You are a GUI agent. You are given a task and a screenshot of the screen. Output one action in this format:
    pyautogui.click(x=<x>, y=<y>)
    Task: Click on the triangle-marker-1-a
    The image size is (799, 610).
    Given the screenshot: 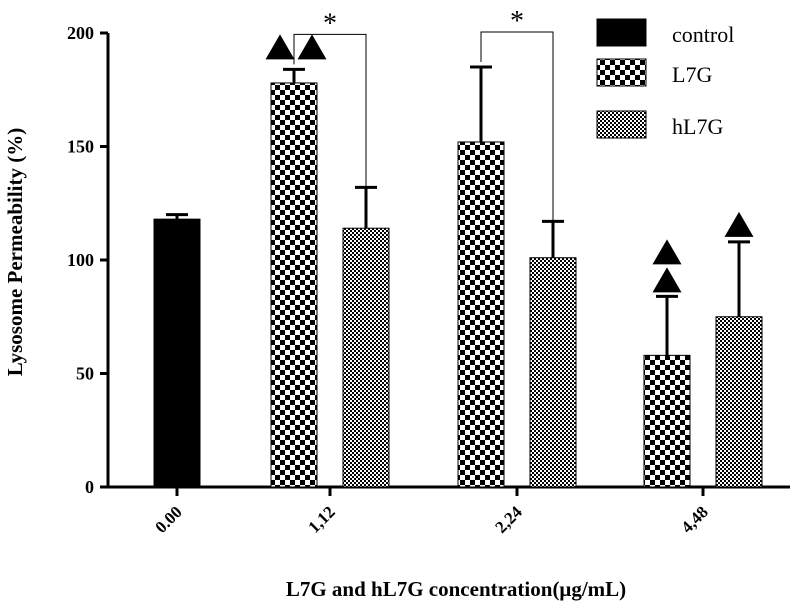 What is the action you would take?
    pyautogui.click(x=667, y=280)
    